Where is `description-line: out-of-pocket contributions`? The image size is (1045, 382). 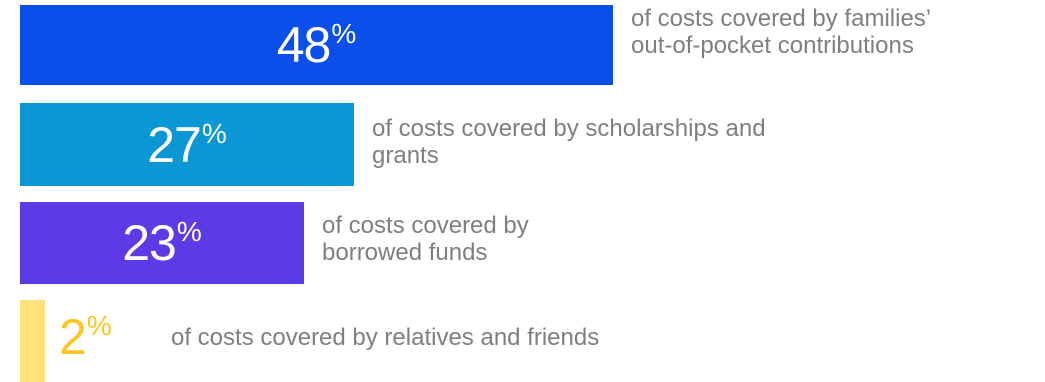
description-line: out-of-pocket contributions is located at coordinates (772, 45).